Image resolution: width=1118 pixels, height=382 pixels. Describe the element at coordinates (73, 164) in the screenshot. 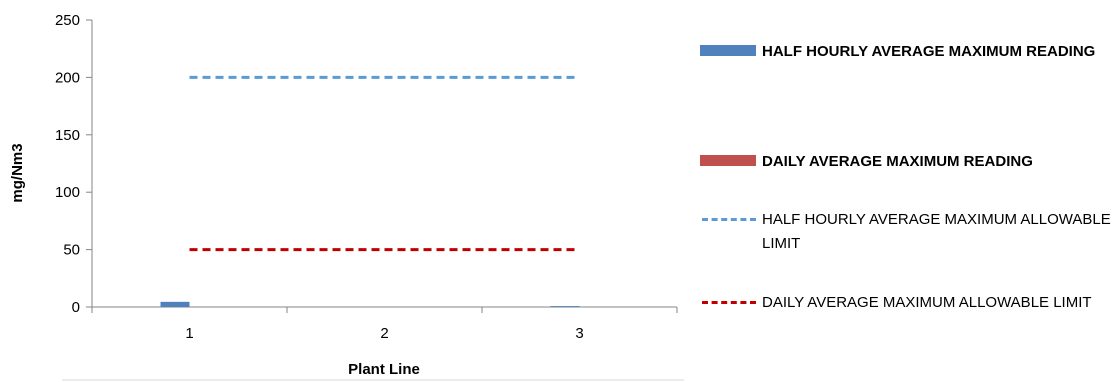

I see `y-axis-ticks: 0 50 100 150 200 250` at that location.